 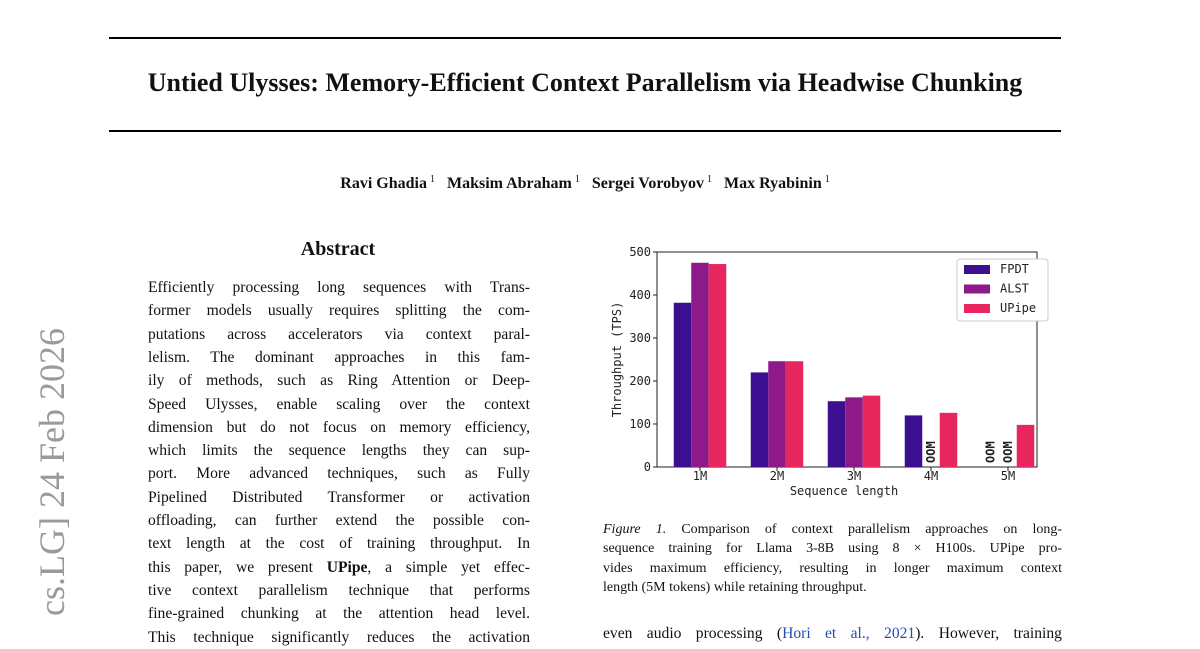 I want to click on author-name: Max Ryabinin, so click(x=773, y=184).